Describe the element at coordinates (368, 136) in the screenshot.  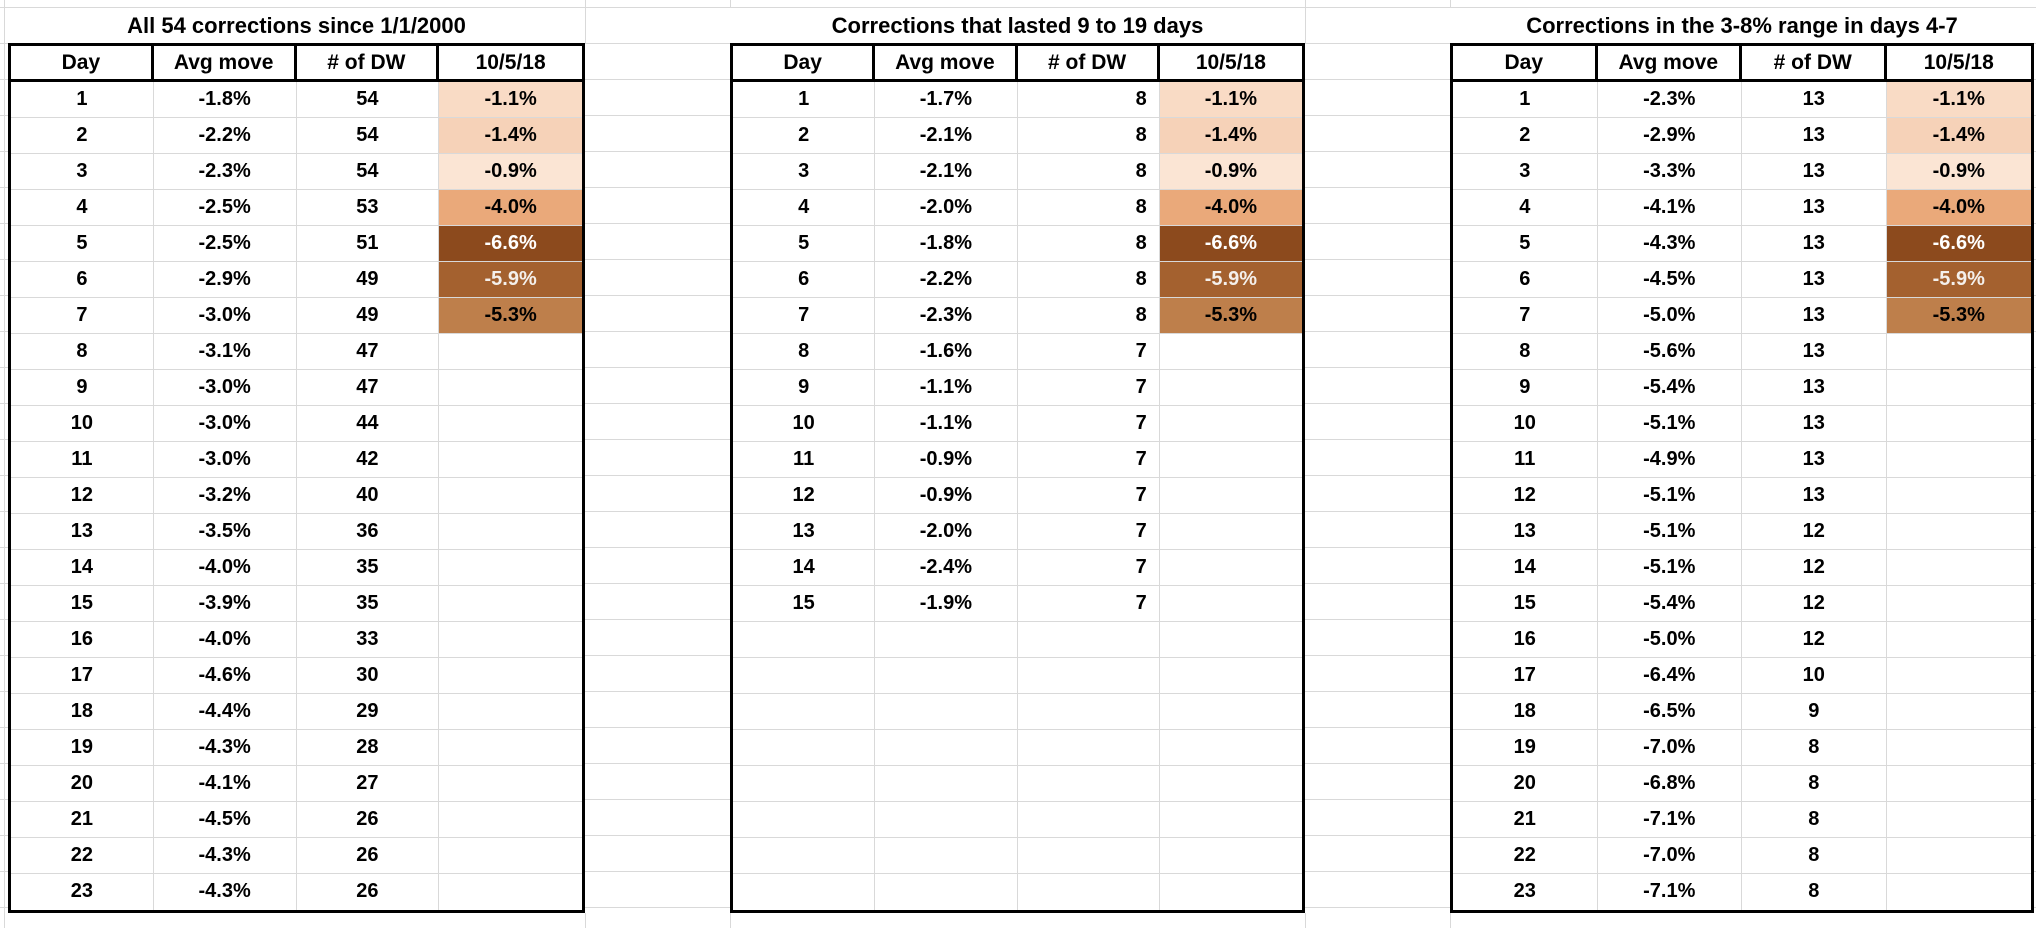
I see `table-cell: 54` at that location.